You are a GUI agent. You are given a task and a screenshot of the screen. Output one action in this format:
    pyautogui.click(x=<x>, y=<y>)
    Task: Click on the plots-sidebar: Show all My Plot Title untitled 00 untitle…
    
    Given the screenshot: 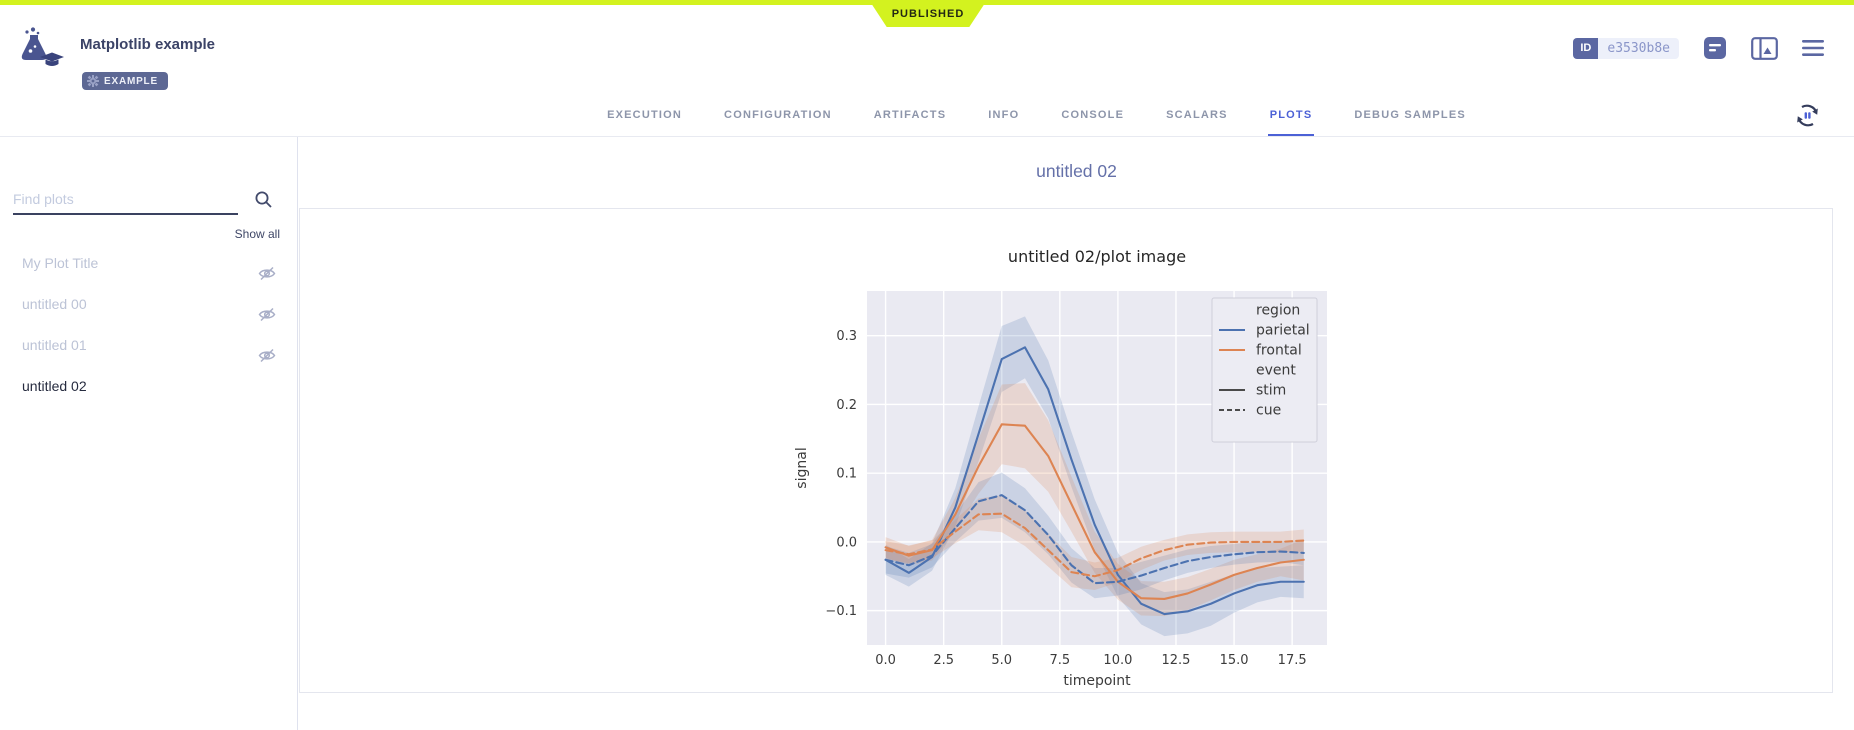 What is the action you would take?
    pyautogui.click(x=149, y=433)
    